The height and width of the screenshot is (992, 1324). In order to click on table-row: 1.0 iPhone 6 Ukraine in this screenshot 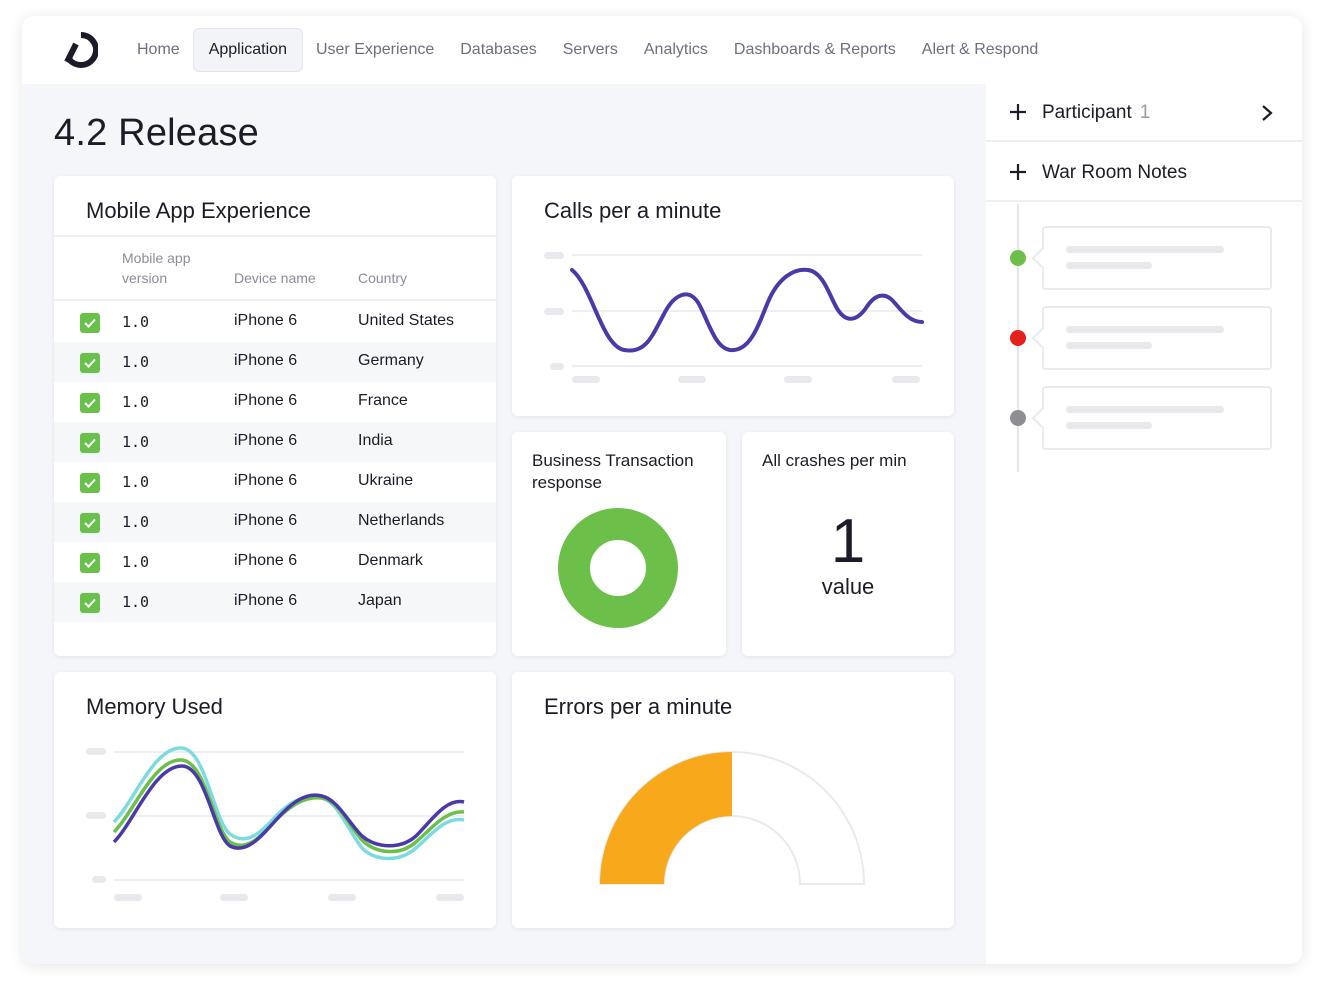, I will do `click(275, 482)`.